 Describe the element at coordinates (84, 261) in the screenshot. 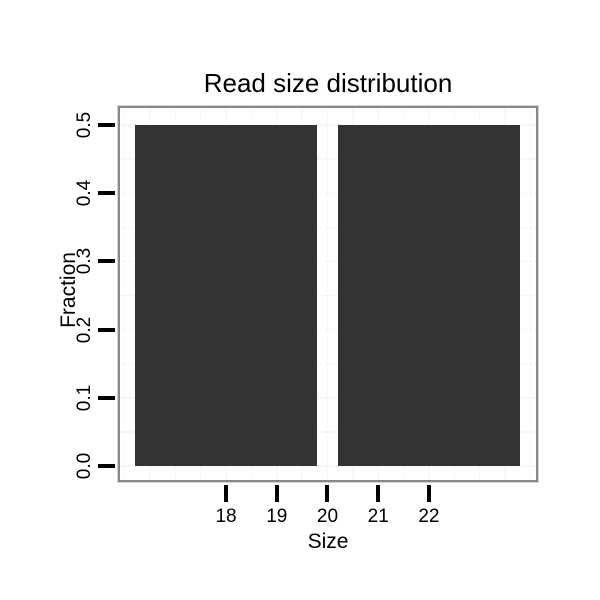

I see `y-tick-label: 0.3` at that location.